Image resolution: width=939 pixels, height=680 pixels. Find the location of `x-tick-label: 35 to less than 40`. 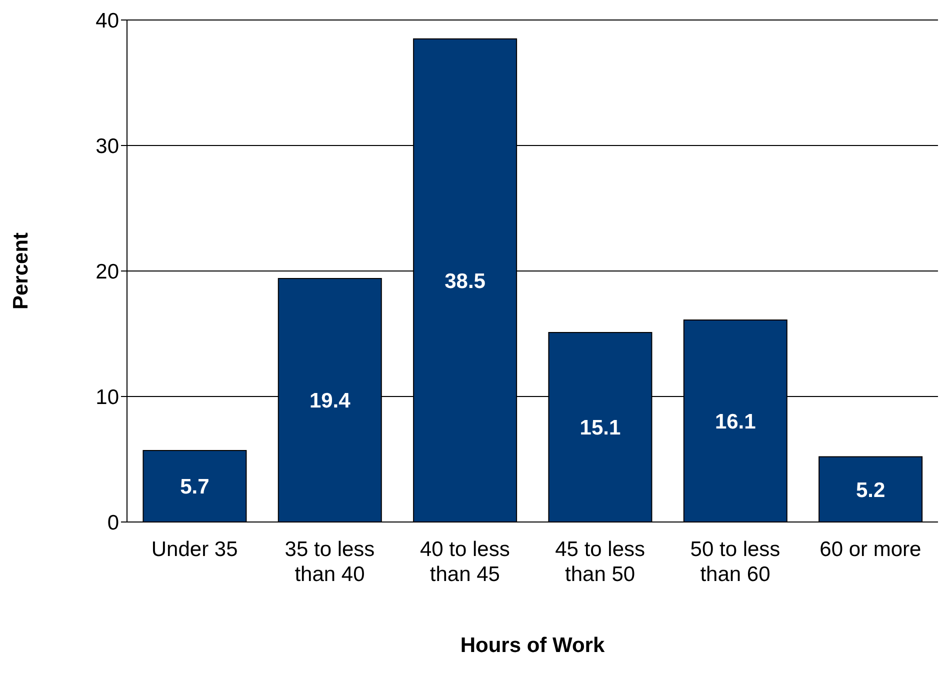

x-tick-label: 35 to less than 40 is located at coordinates (329, 562).